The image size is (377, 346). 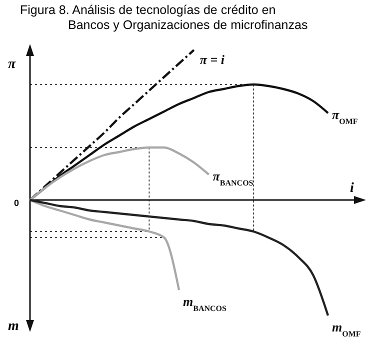 What do you see at coordinates (17, 203) in the screenshot?
I see `text: 0` at bounding box center [17, 203].